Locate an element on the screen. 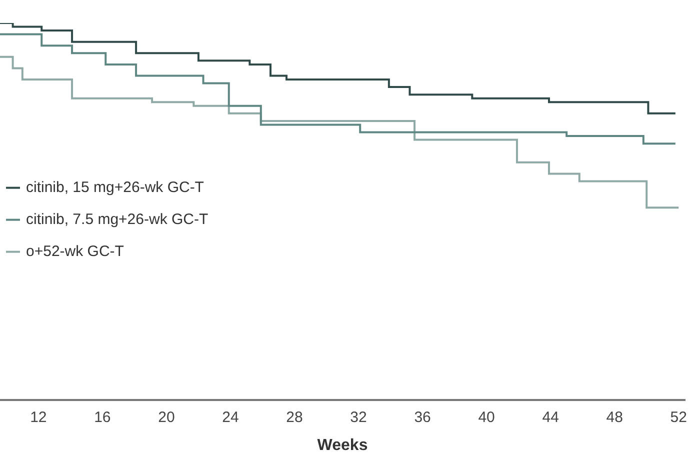 The image size is (690, 467). x-tick-label: 32 is located at coordinates (358, 417).